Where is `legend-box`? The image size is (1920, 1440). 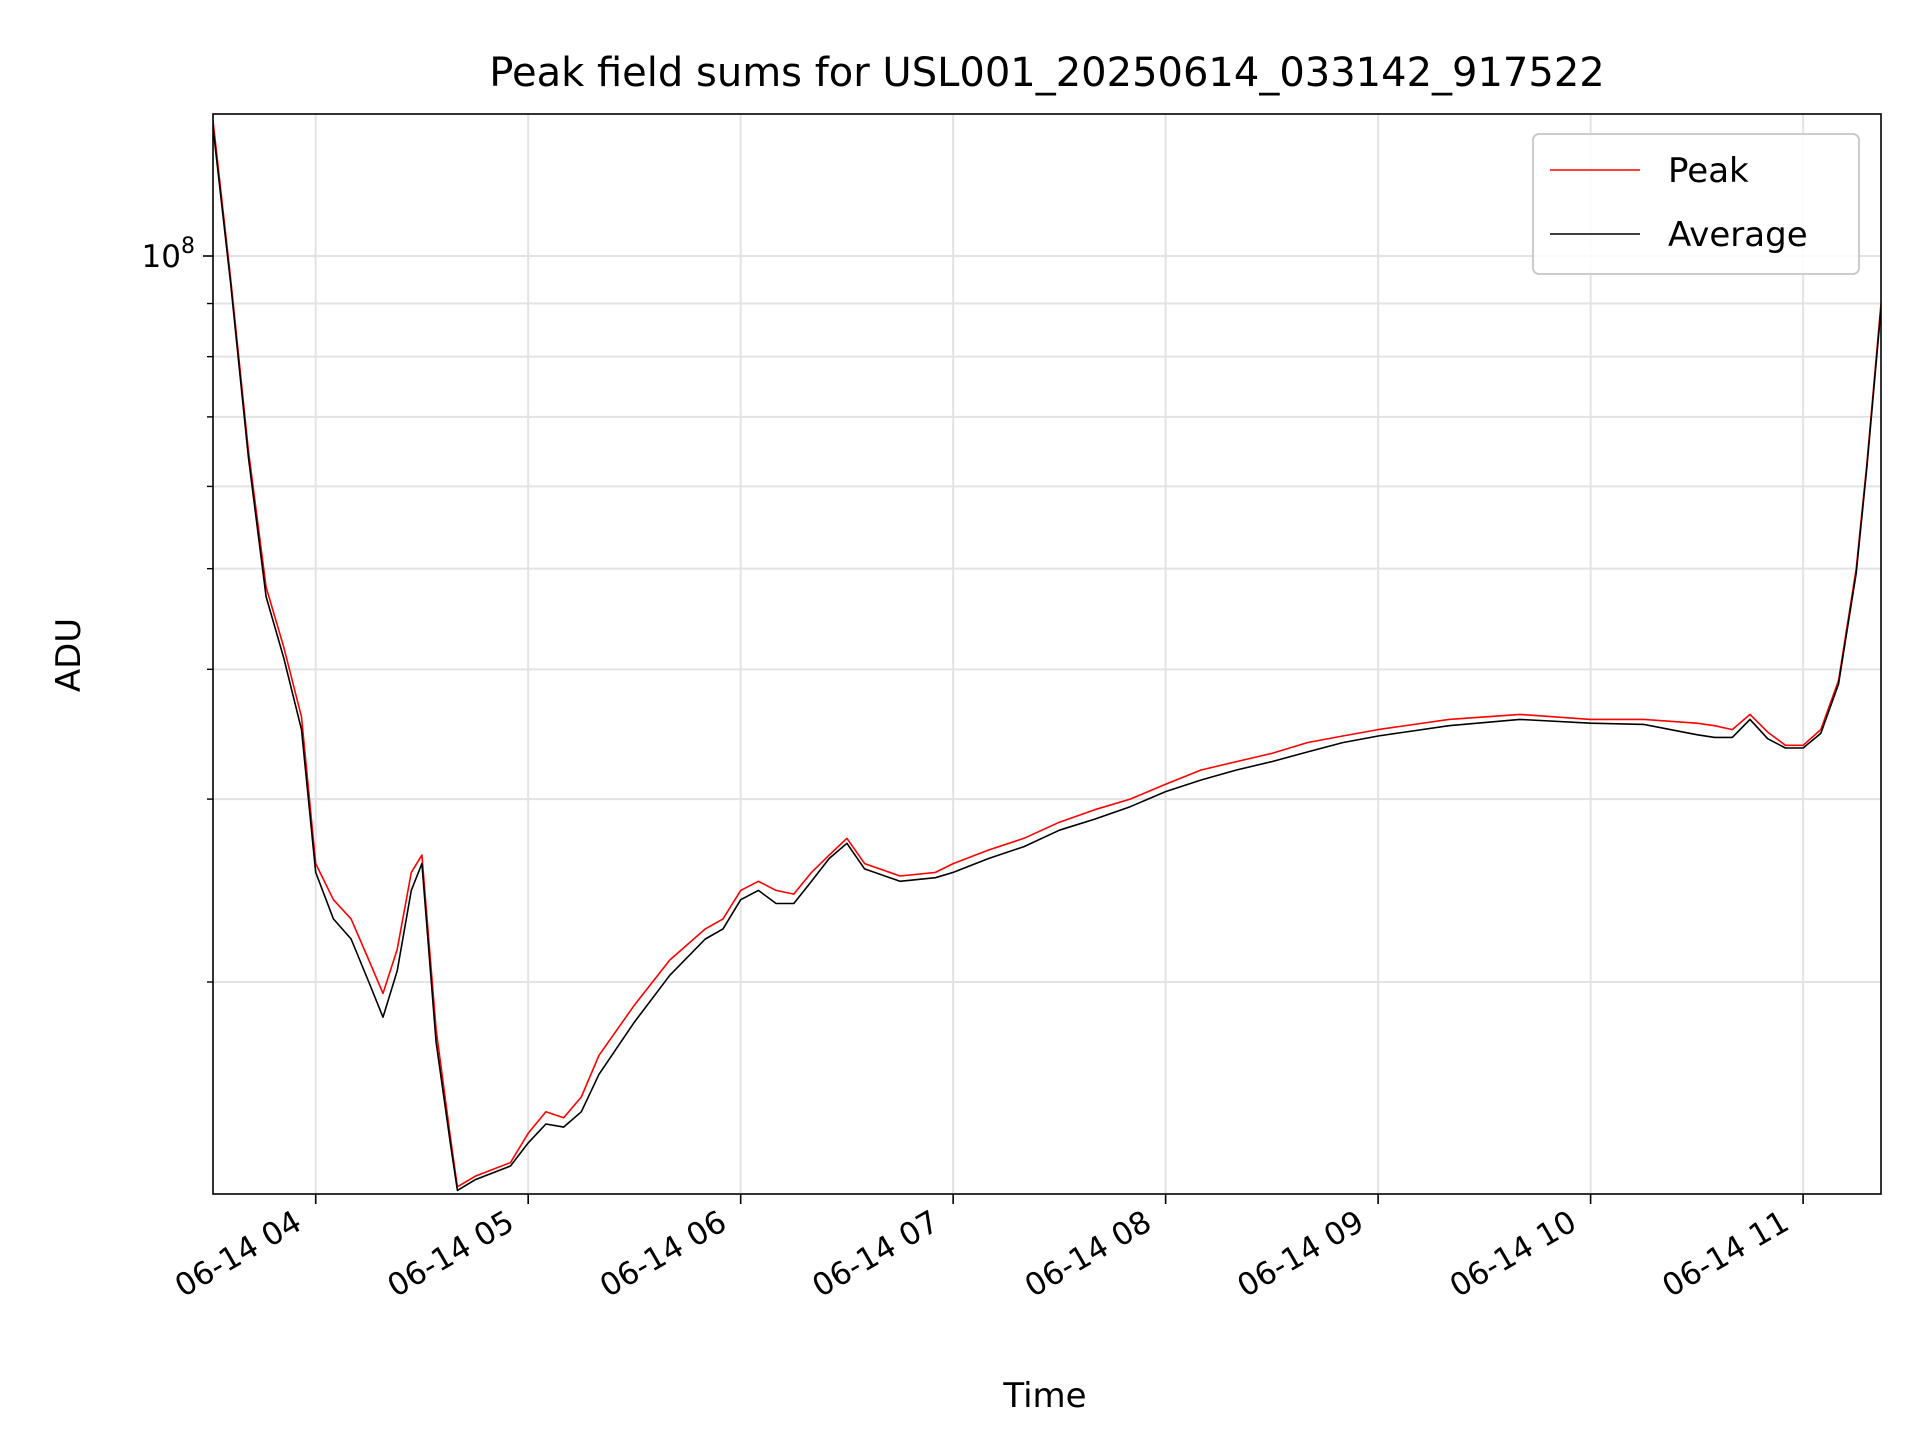 legend-box is located at coordinates (1696, 204).